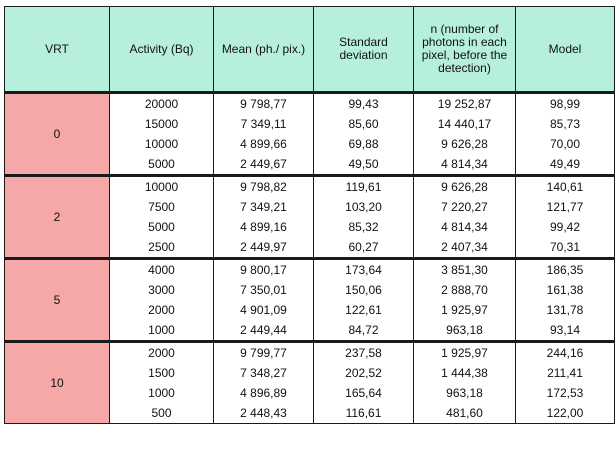 The height and width of the screenshot is (449, 616). Describe the element at coordinates (363, 373) in the screenshot. I see `std-cell: 202,52` at that location.